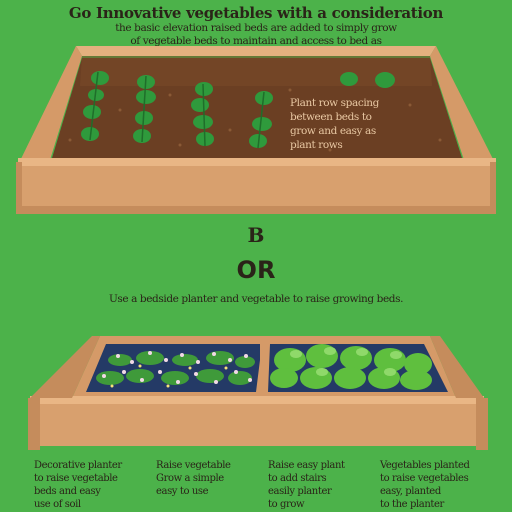 This screenshot has height=512, width=512. I want to click on section-letter: B, so click(256, 235).